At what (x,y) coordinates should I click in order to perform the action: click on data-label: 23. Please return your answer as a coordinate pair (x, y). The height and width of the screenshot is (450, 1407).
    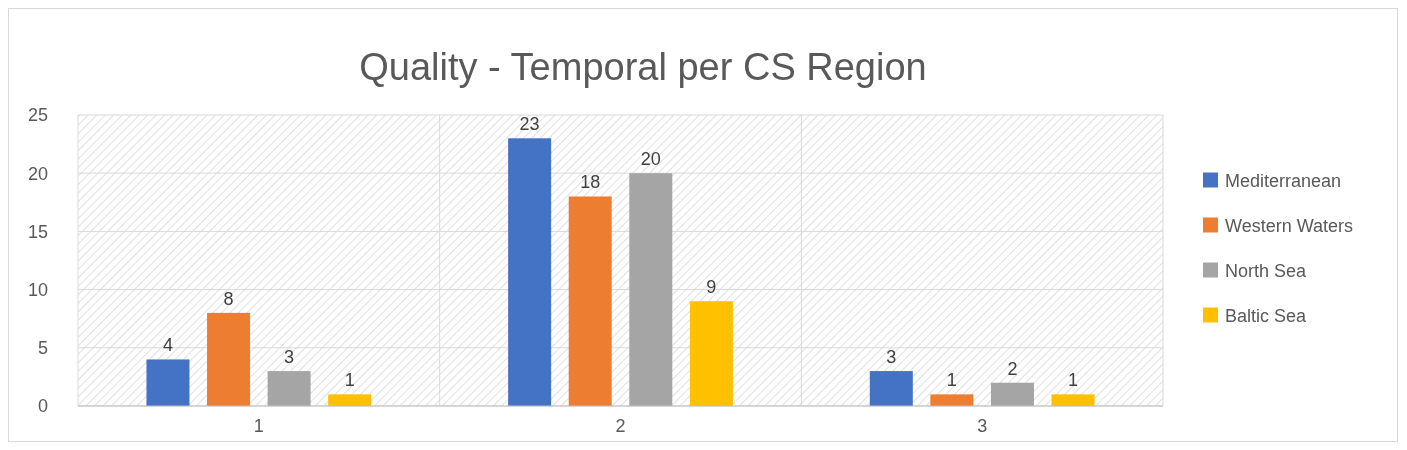
    Looking at the image, I should click on (529, 124).